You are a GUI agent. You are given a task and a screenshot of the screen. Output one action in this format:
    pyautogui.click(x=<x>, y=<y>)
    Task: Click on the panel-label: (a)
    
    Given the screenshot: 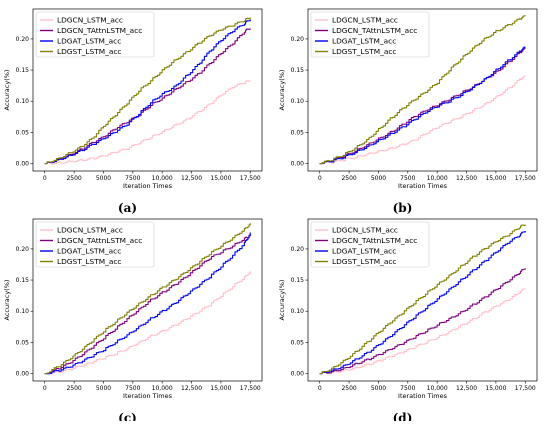 What is the action you would take?
    pyautogui.click(x=127, y=208)
    